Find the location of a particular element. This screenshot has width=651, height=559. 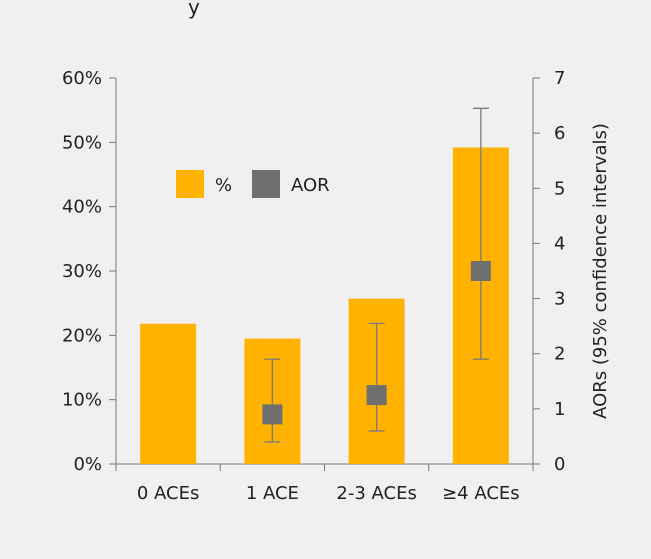

bar-0-aces is located at coordinates (168, 393).